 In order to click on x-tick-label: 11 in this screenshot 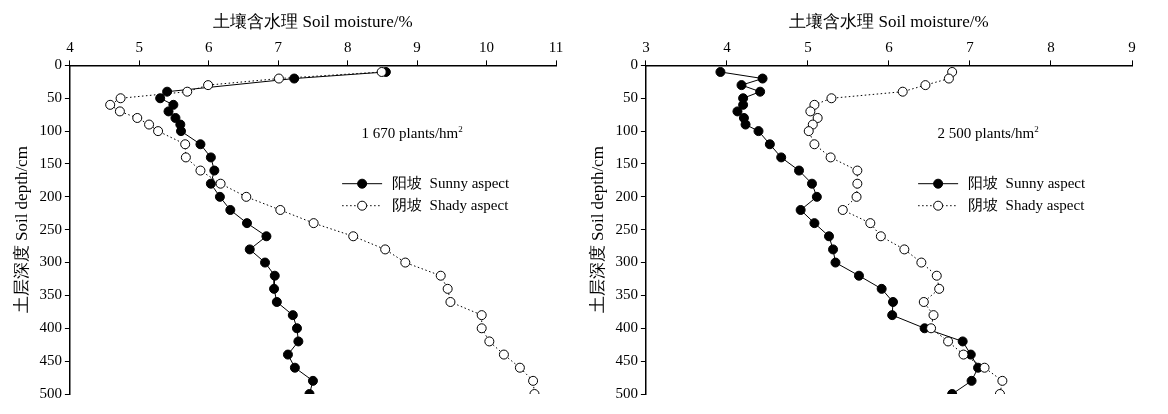, I will do `click(556, 47)`.